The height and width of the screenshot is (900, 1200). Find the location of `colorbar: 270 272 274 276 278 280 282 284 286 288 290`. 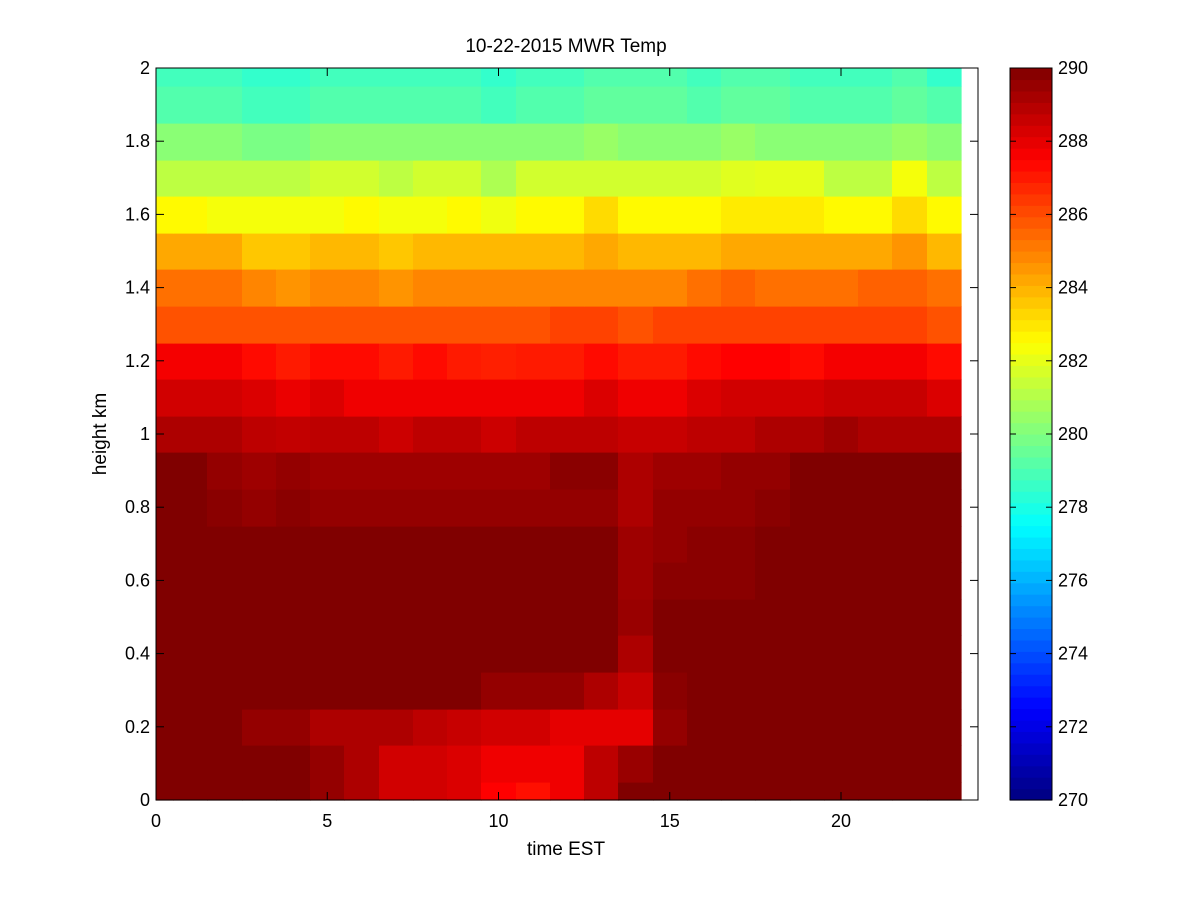

colorbar: 270 272 274 276 278 280 282 284 286 288 290 is located at coordinates (1048, 434).